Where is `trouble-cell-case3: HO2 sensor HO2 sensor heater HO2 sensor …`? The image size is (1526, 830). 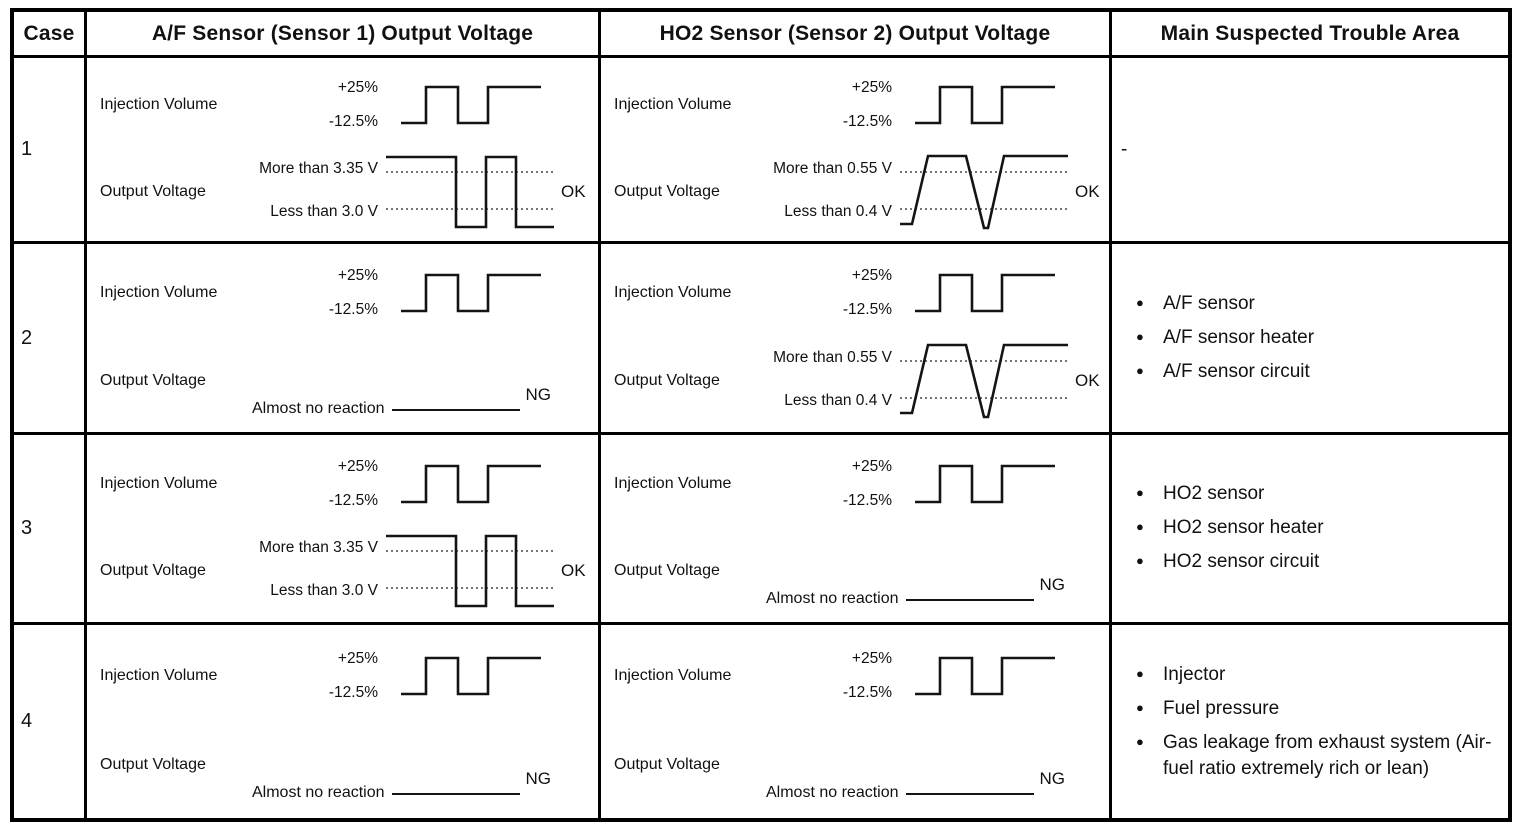 trouble-cell-case3: HO2 sensor HO2 sensor heater HO2 sensor … is located at coordinates (1310, 530).